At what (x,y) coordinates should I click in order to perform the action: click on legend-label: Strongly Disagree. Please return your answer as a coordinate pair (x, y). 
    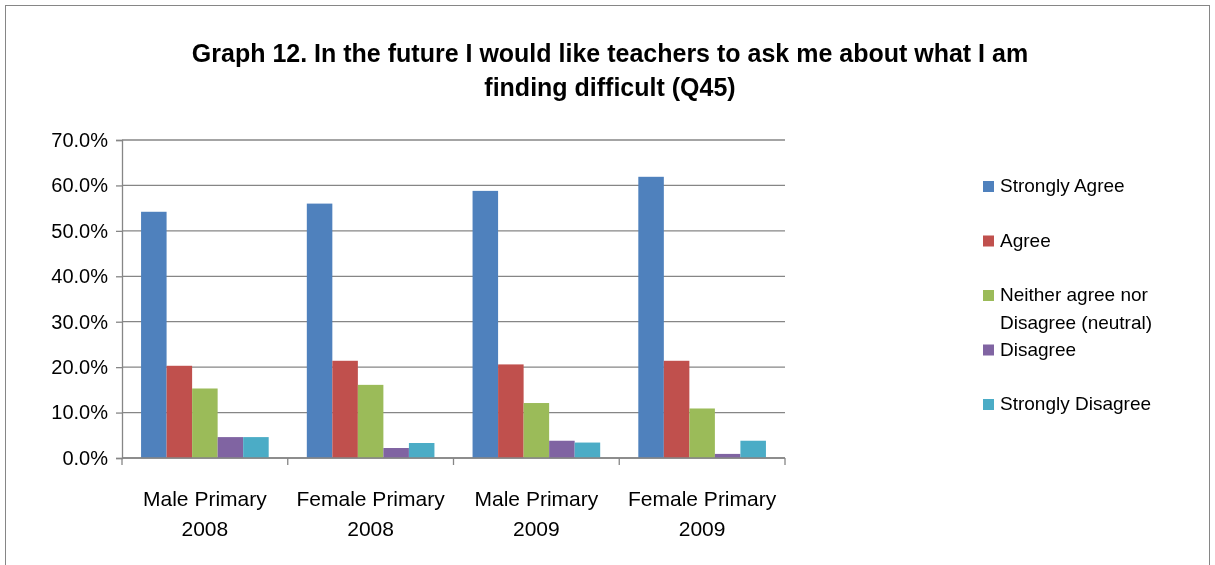
    Looking at the image, I should click on (1076, 403).